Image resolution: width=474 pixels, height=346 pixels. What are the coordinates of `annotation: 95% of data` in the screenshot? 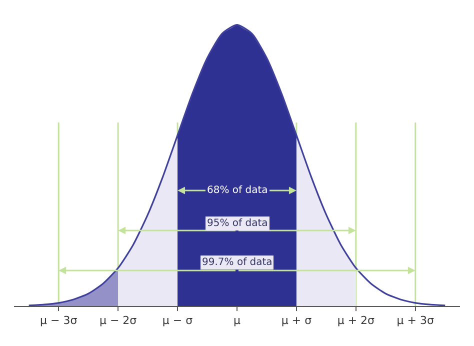 It's located at (237, 223).